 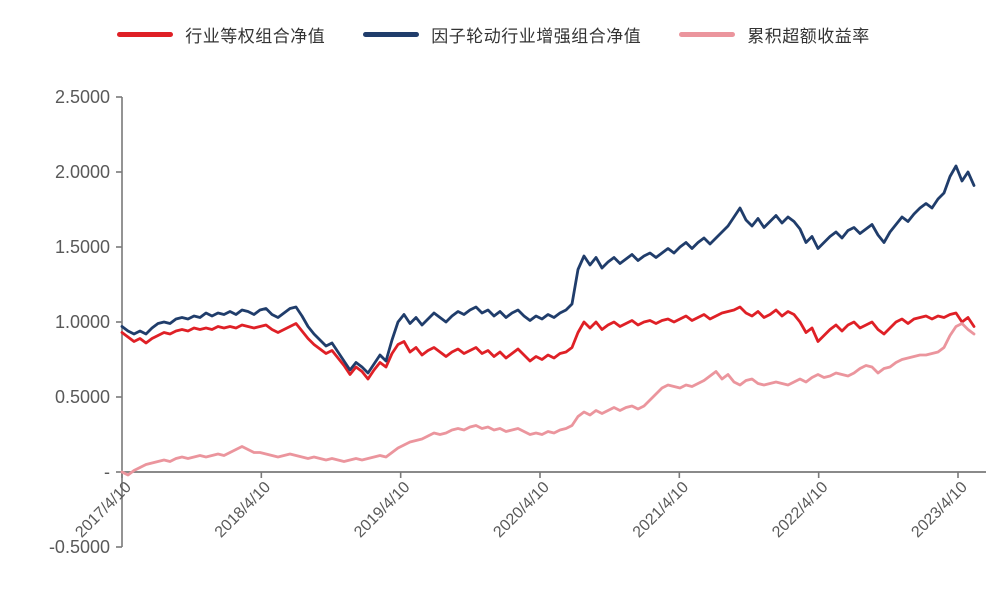 I want to click on legend-item-industry-equal-weight: 行业等权组合净值, so click(x=221, y=34).